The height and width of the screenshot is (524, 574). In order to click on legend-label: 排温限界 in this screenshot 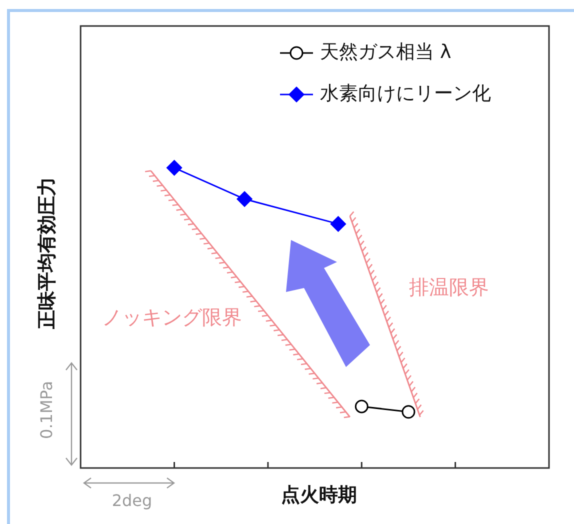, I will do `click(449, 287)`.